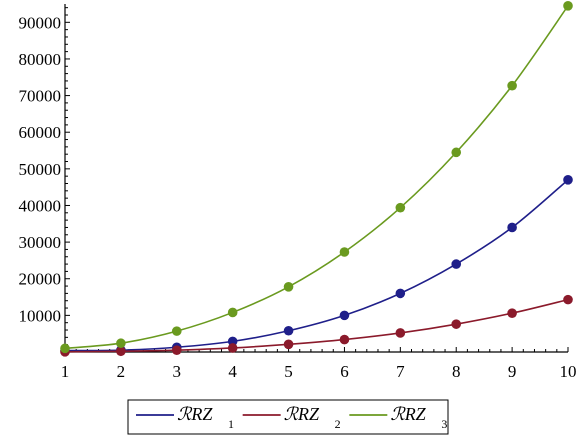 The width and height of the screenshot is (578, 438). I want to click on y-tick-label: 90000, so click(40, 22).